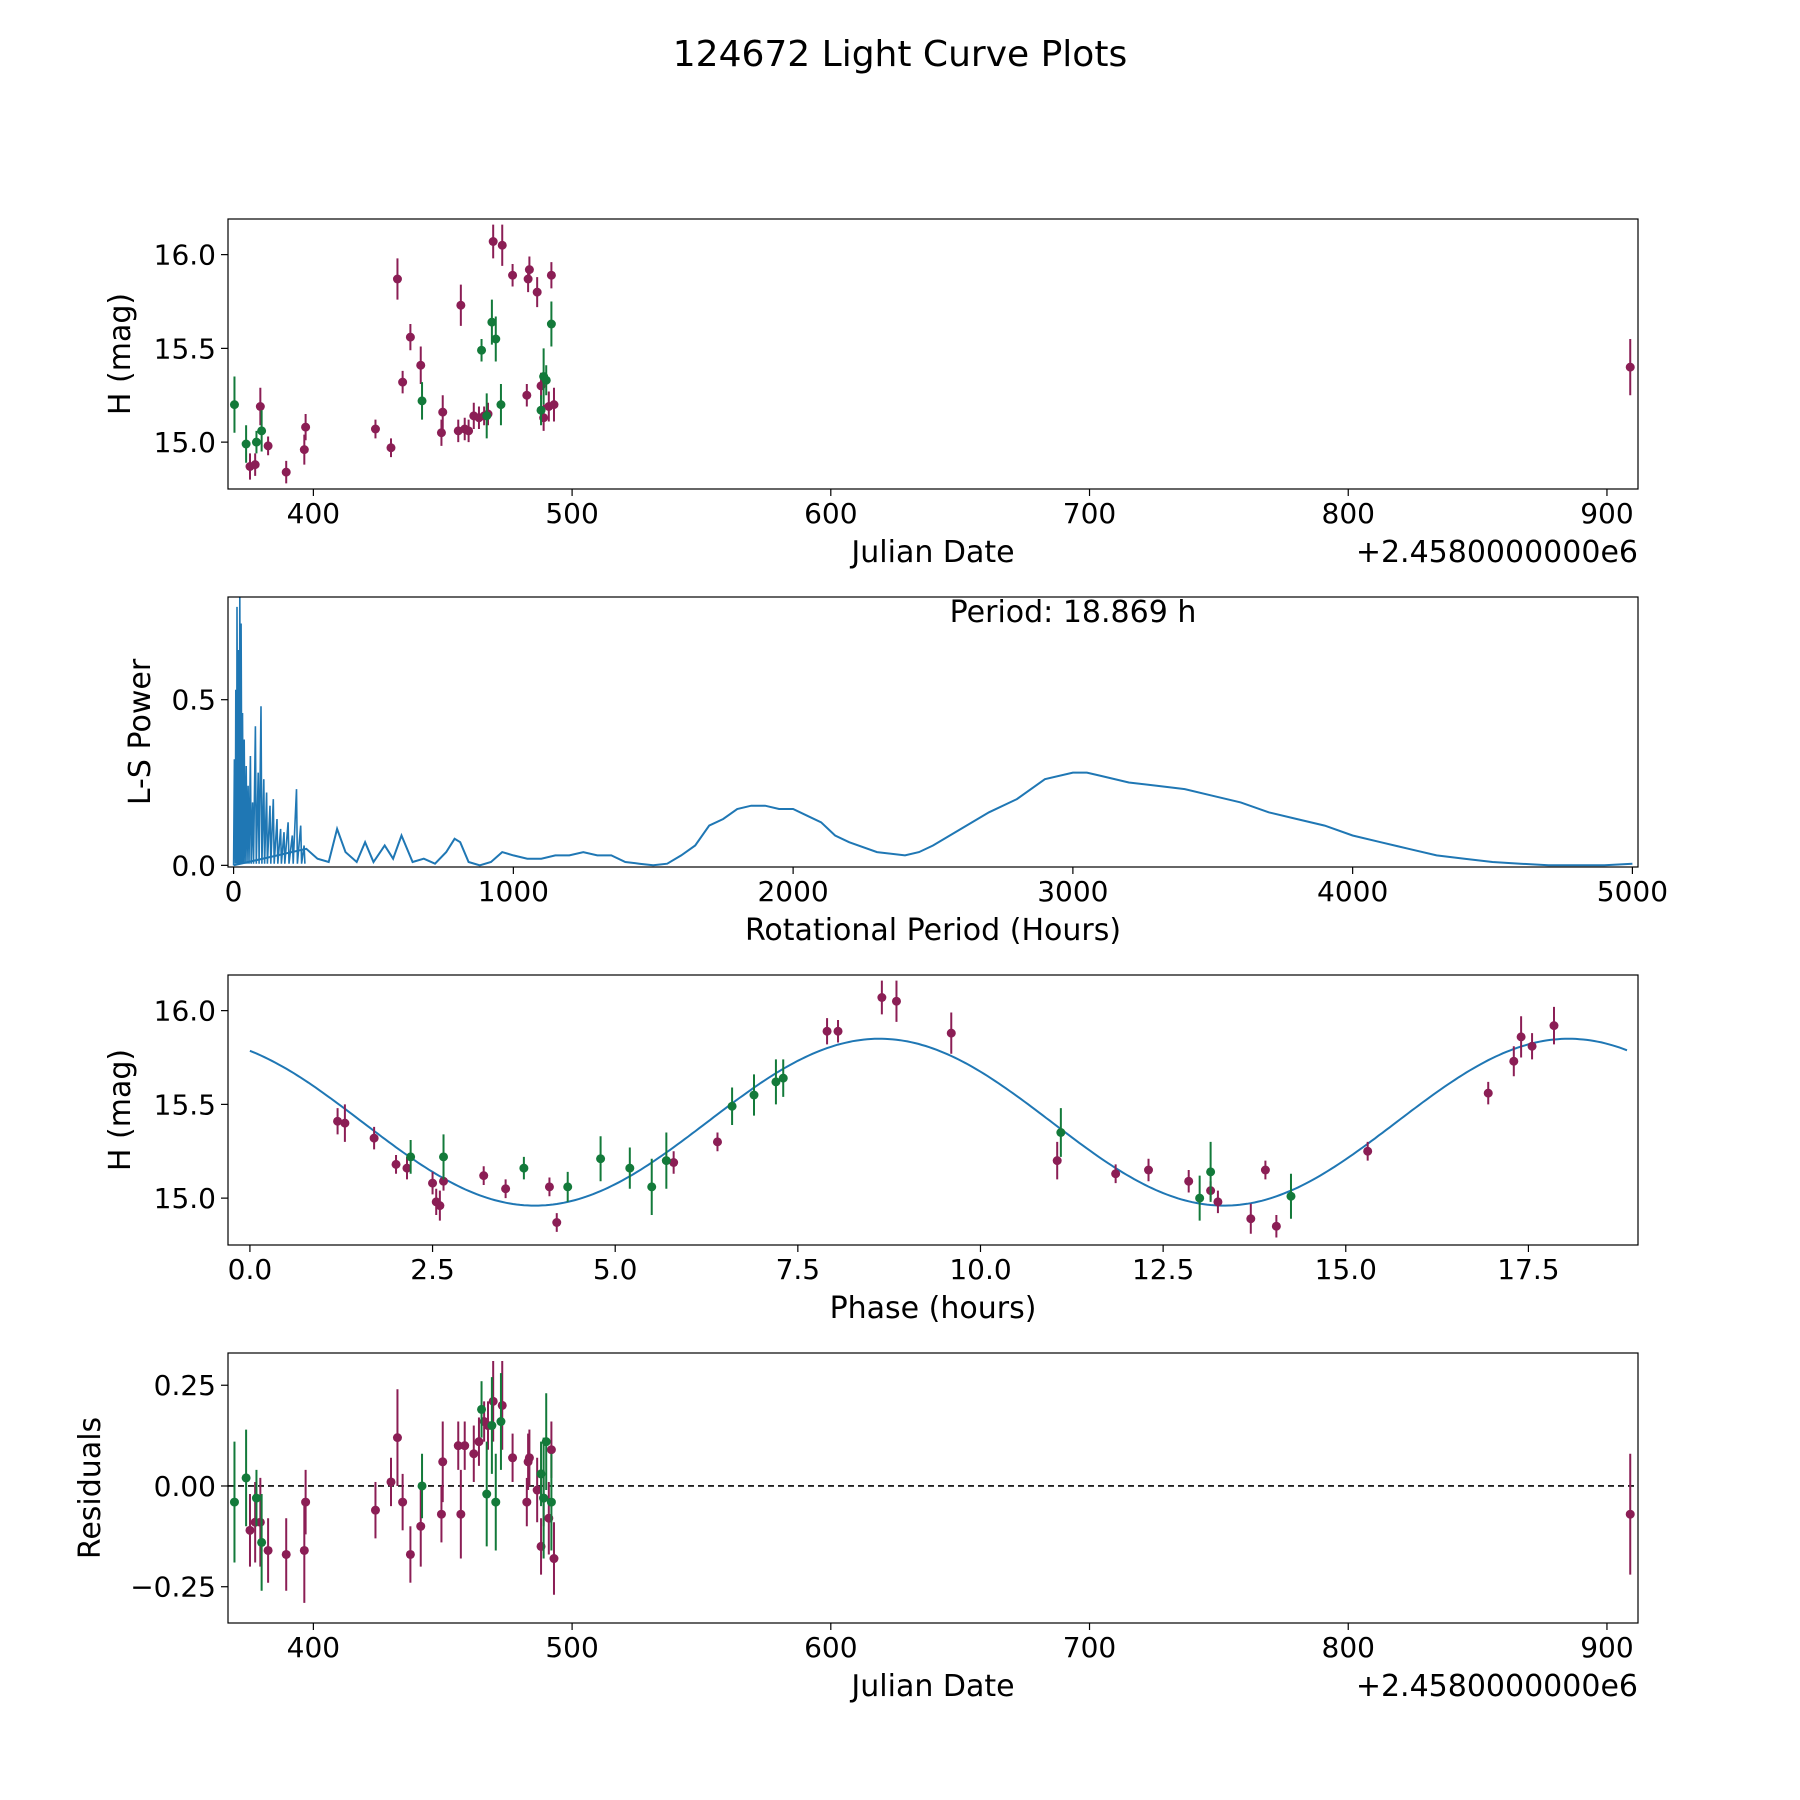 The width and height of the screenshot is (1800, 1800). What do you see at coordinates (1632, 891) in the screenshot?
I see `periodogram-xtick-label: 5000` at bounding box center [1632, 891].